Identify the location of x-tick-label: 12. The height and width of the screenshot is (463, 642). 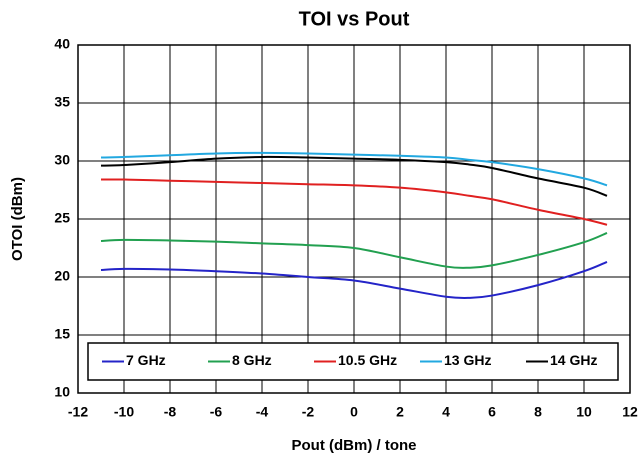
(630, 412).